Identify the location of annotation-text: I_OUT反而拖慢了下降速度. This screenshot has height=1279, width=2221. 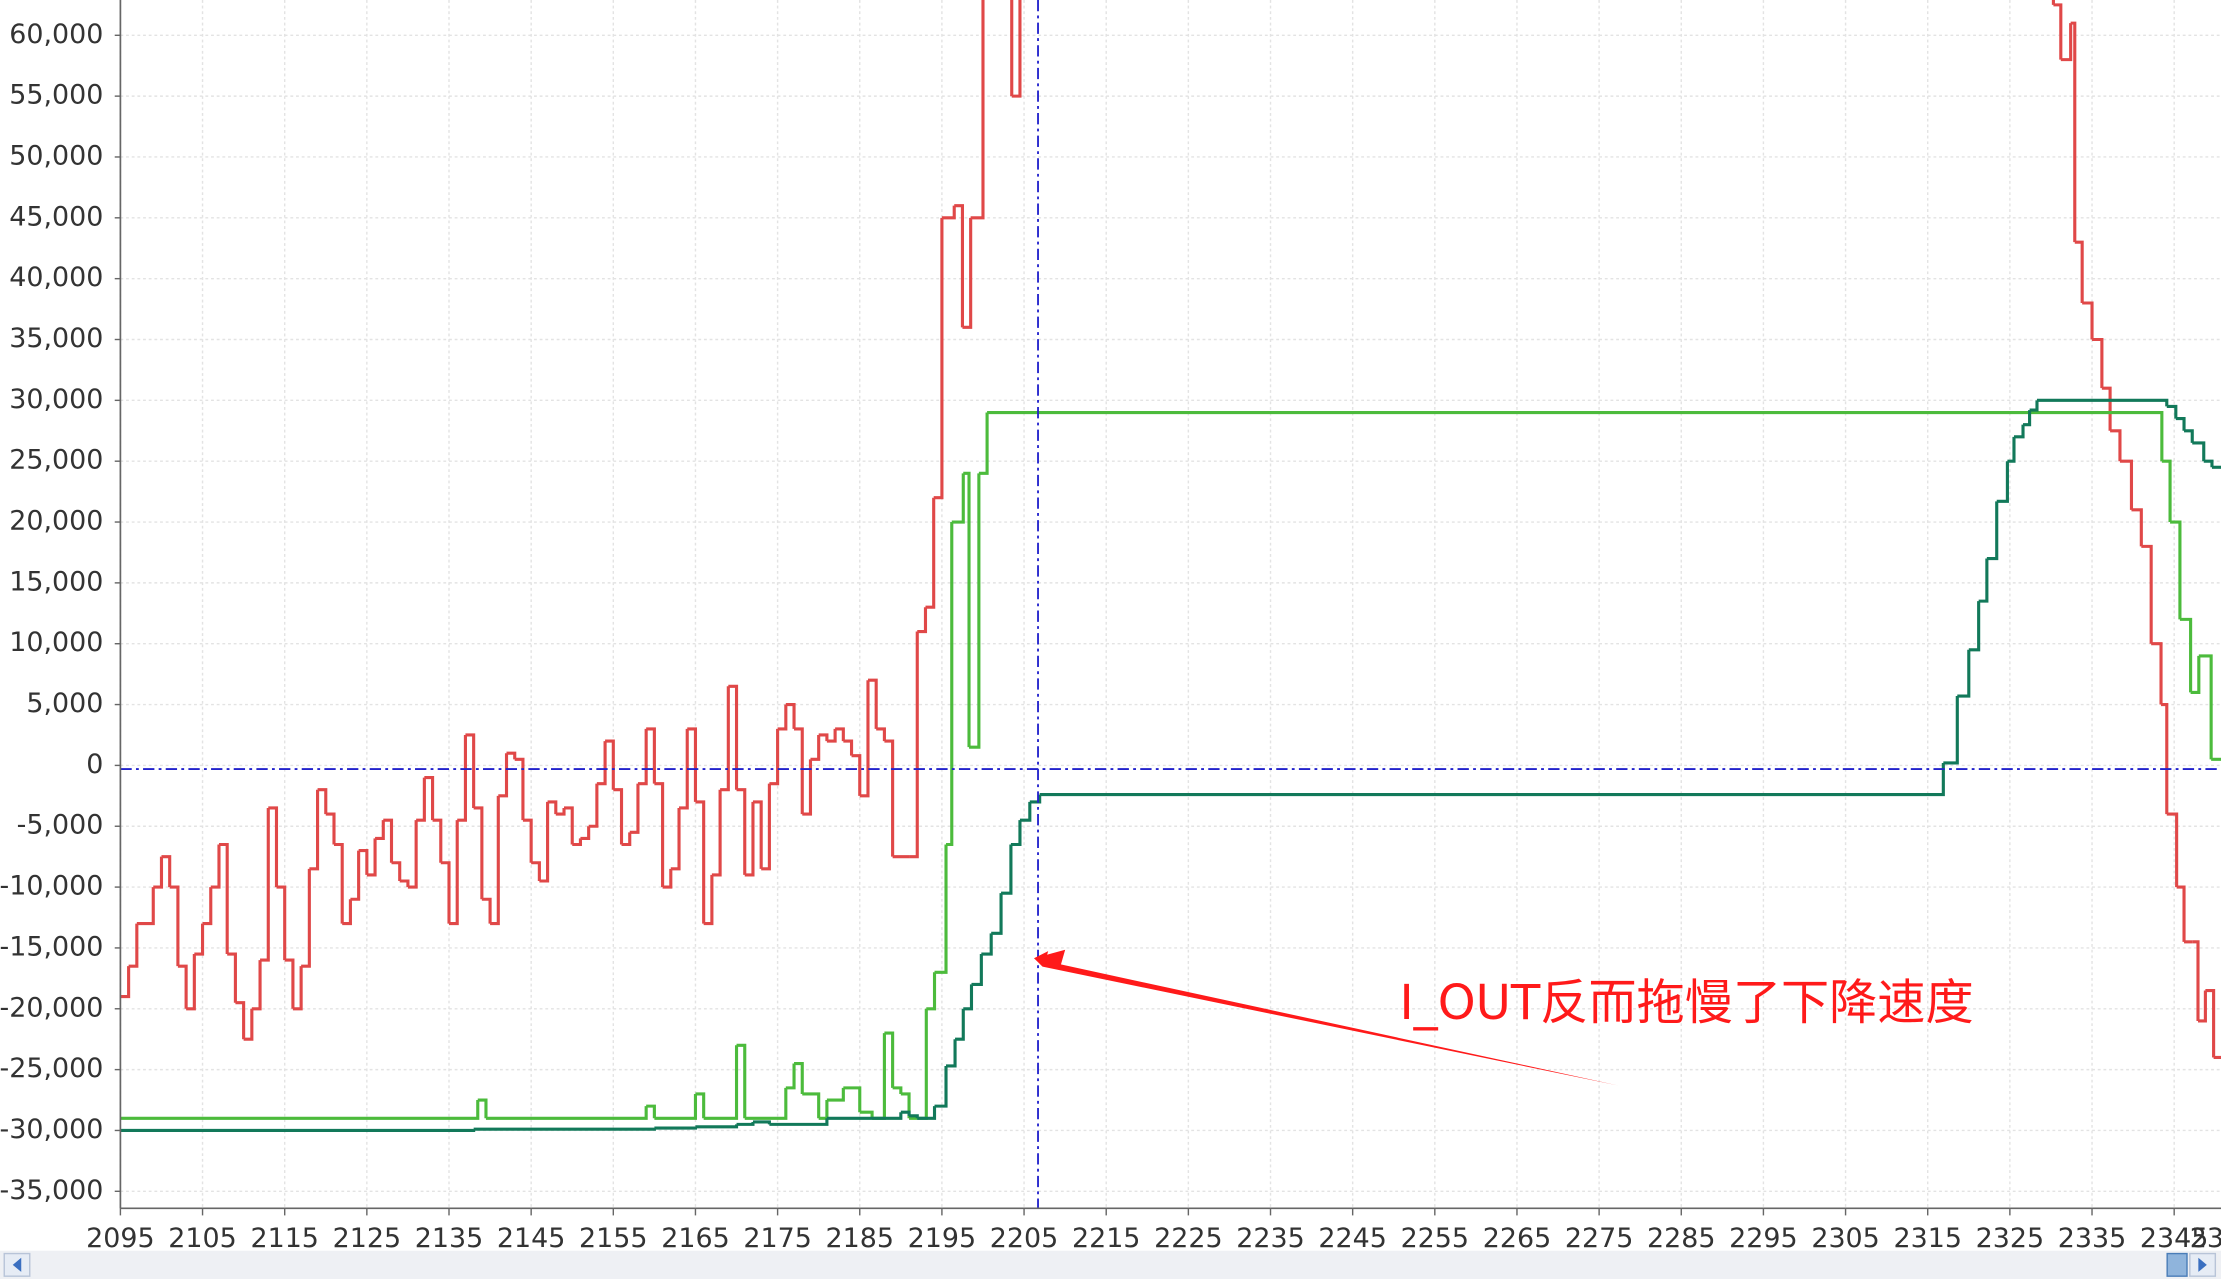
(1686, 1003).